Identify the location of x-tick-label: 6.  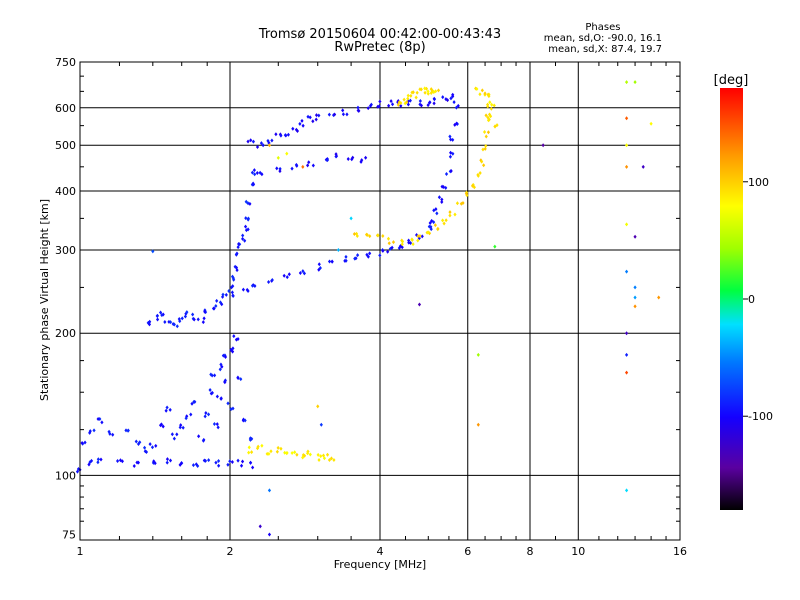
(467, 551).